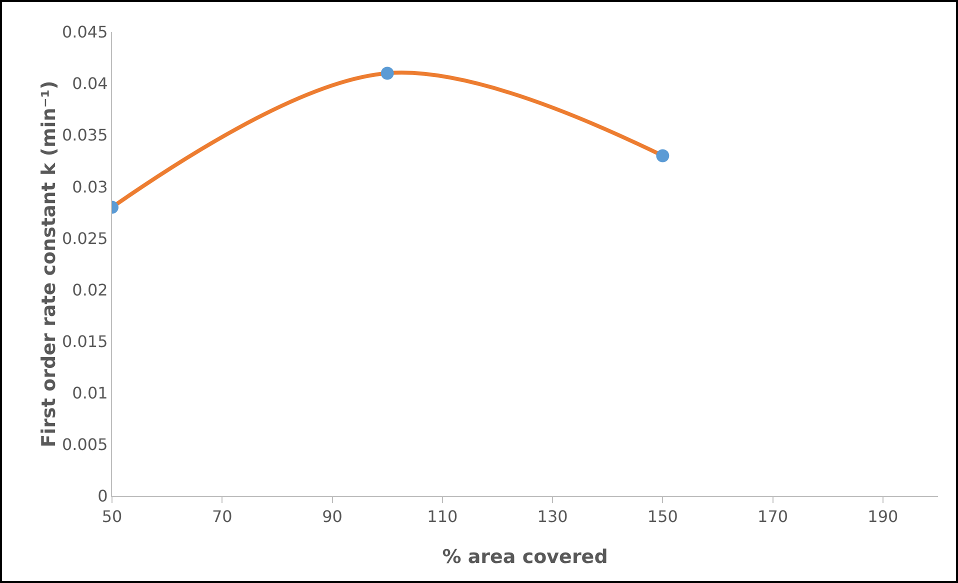  What do you see at coordinates (49, 264) in the screenshot?
I see `y-axis-title: First order rate constant k (min⁻¹)` at bounding box center [49, 264].